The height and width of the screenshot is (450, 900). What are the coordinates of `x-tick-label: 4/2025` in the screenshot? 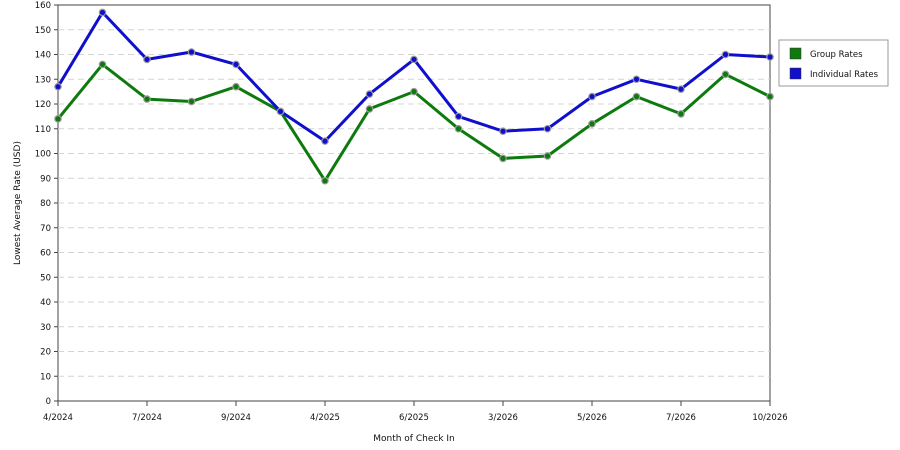 It's located at (325, 418).